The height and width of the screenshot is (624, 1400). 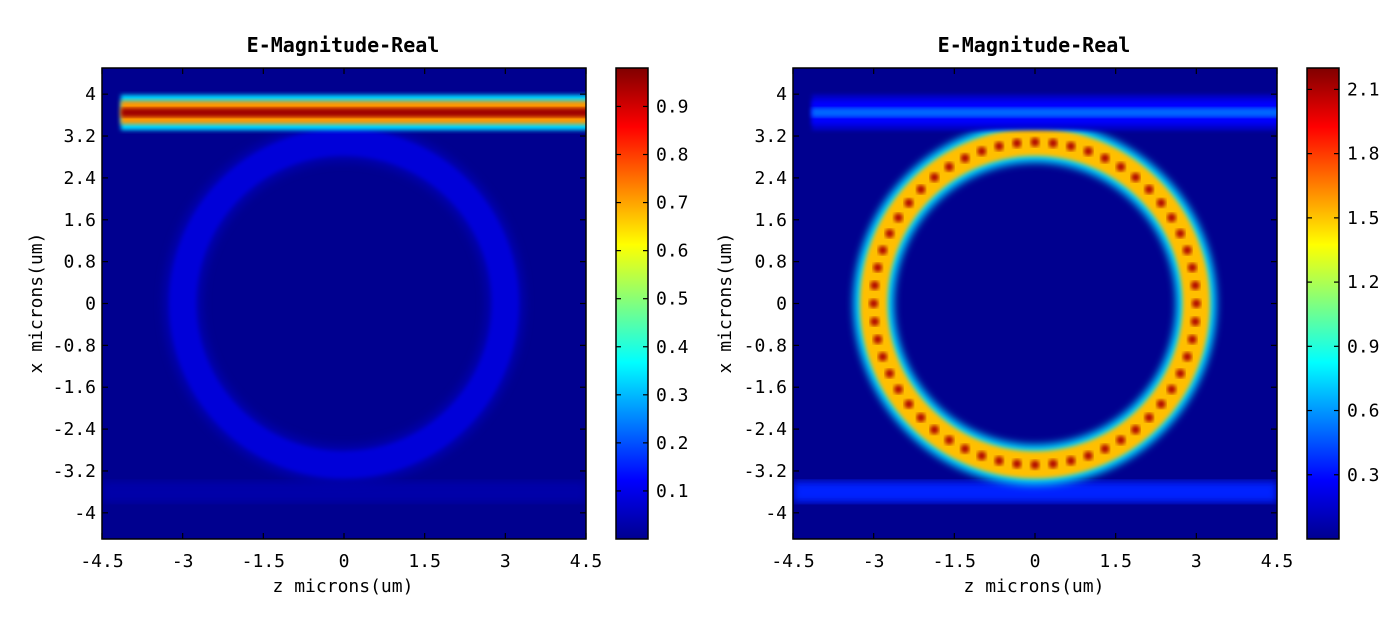 I want to click on colorbar-tick-label: 0.2, so click(x=672, y=443).